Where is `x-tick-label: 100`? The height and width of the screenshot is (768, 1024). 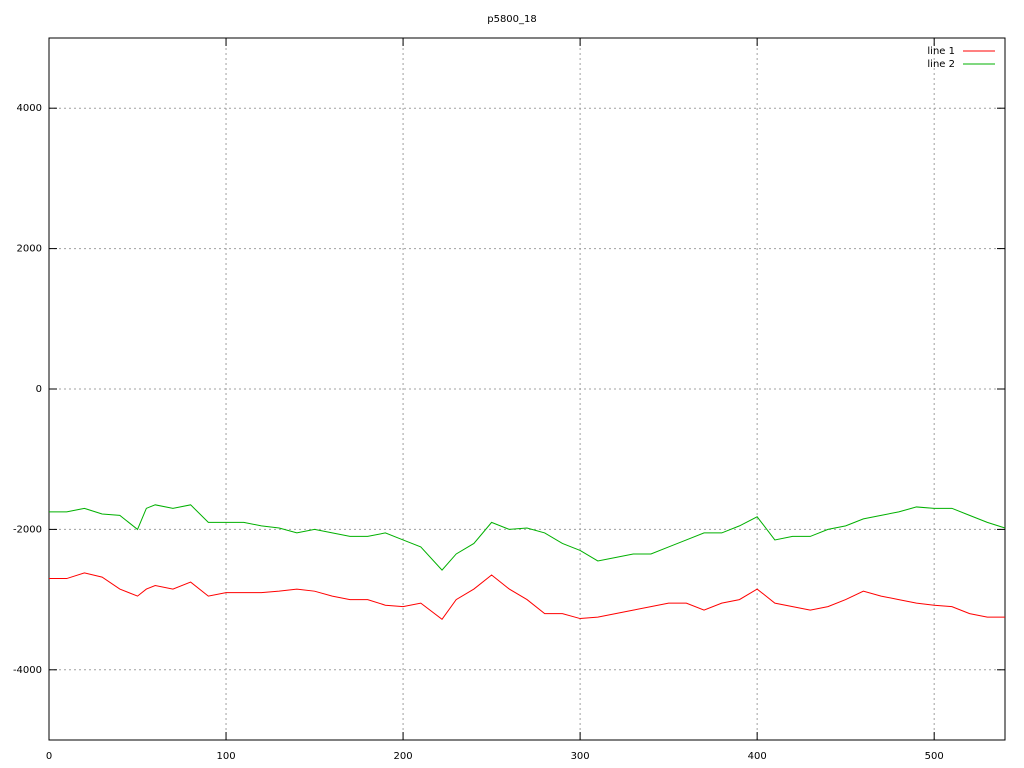
x-tick-label: 100 is located at coordinates (225, 756).